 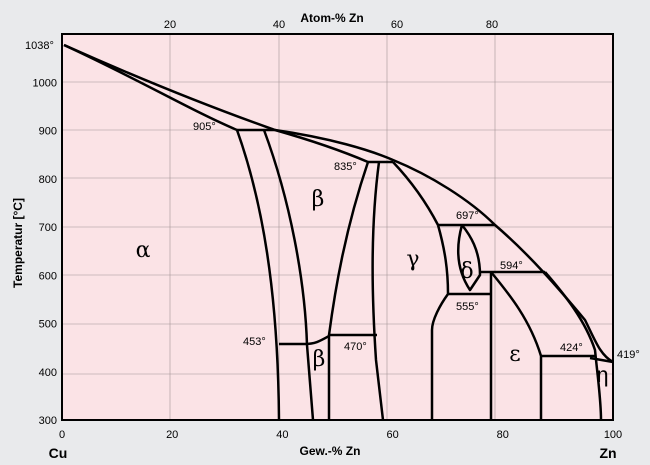 I want to click on alpha-solvus, so click(x=258, y=275).